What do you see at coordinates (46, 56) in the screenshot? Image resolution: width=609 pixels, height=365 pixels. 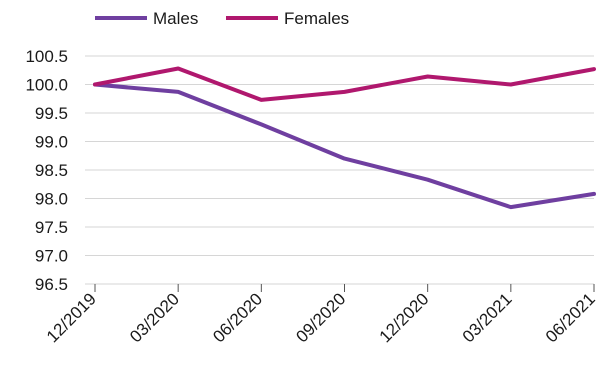 I see `y-tick-label: 100.5` at bounding box center [46, 56].